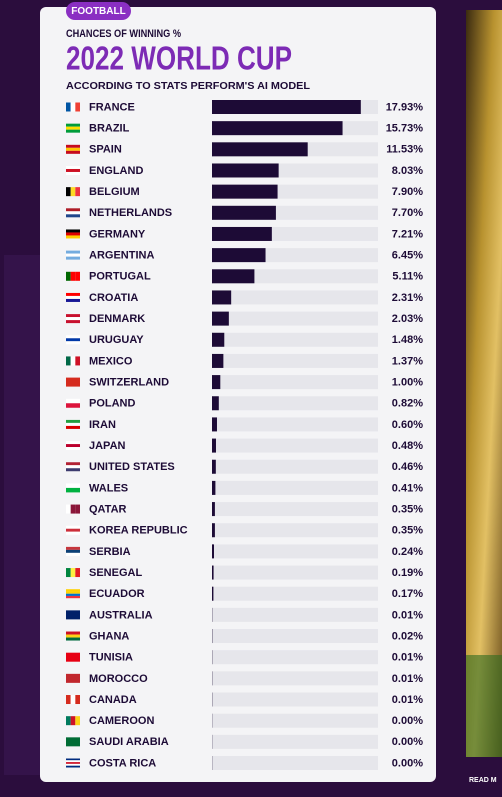  What do you see at coordinates (113, 298) in the screenshot?
I see `country-label: CROATIA` at bounding box center [113, 298].